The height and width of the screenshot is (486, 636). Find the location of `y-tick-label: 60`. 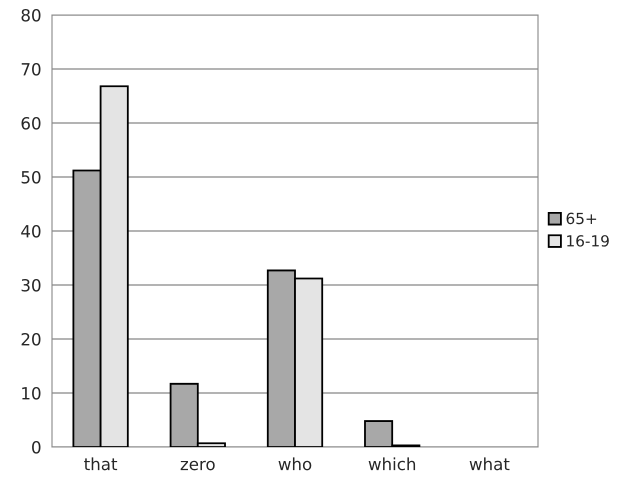

y-tick-label: 60 is located at coordinates (31, 123).